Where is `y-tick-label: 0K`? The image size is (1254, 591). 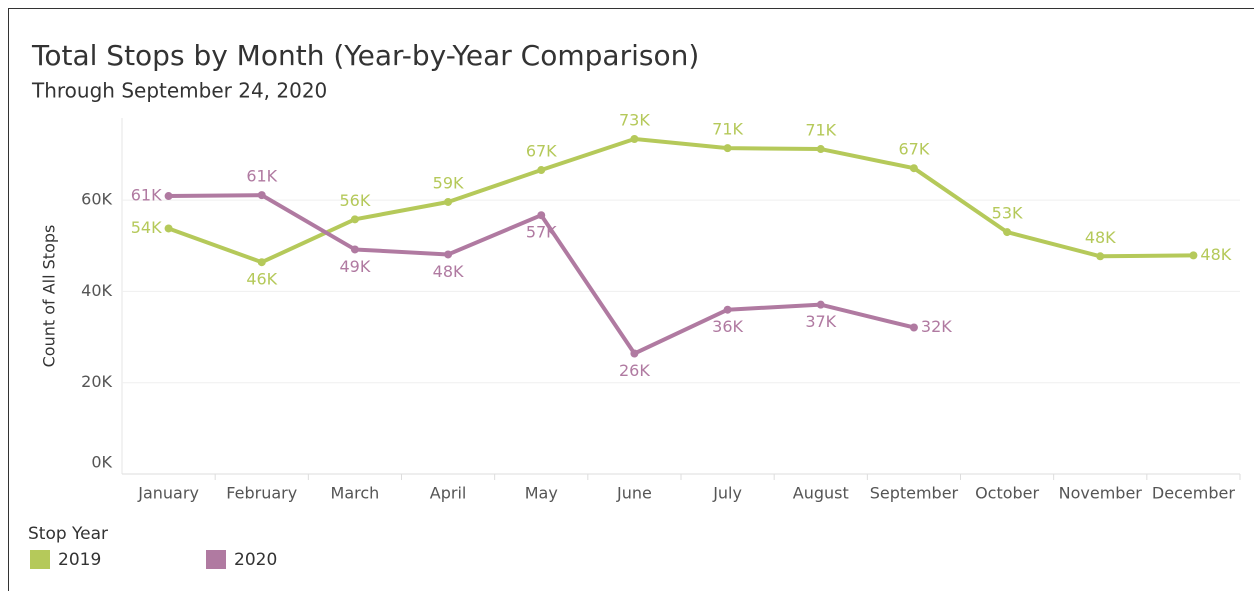
y-tick-label: 0K is located at coordinates (101, 462).